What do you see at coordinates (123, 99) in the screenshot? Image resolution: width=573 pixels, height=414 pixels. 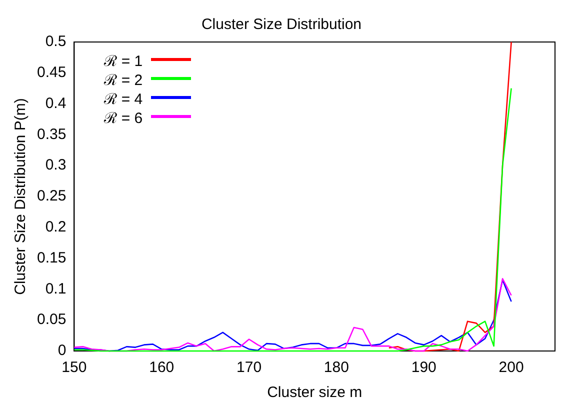 I see `legend-label: ℛ = 4` at bounding box center [123, 99].